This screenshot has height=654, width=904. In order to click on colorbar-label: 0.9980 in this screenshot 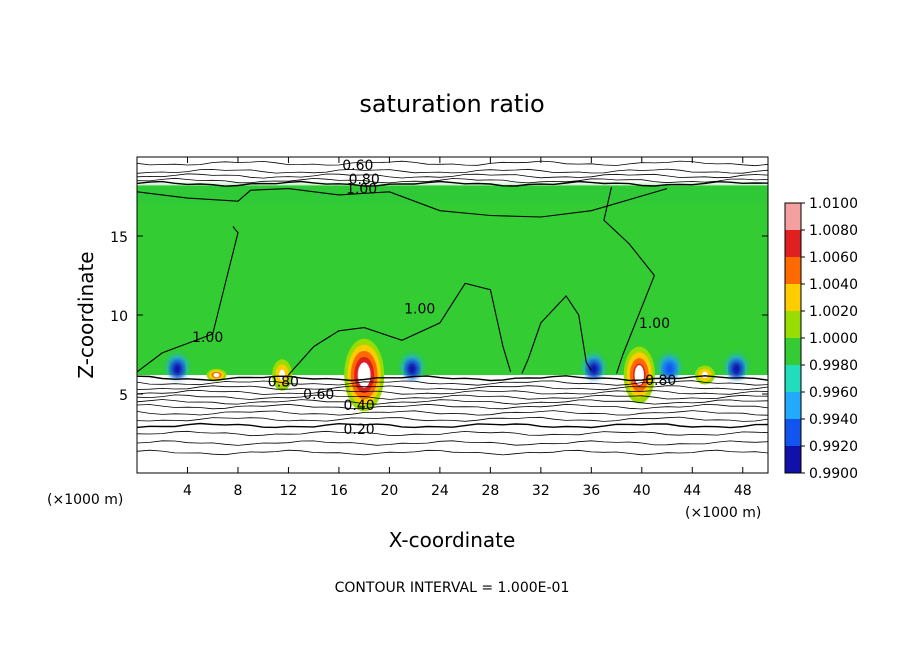, I will do `click(833, 366)`.